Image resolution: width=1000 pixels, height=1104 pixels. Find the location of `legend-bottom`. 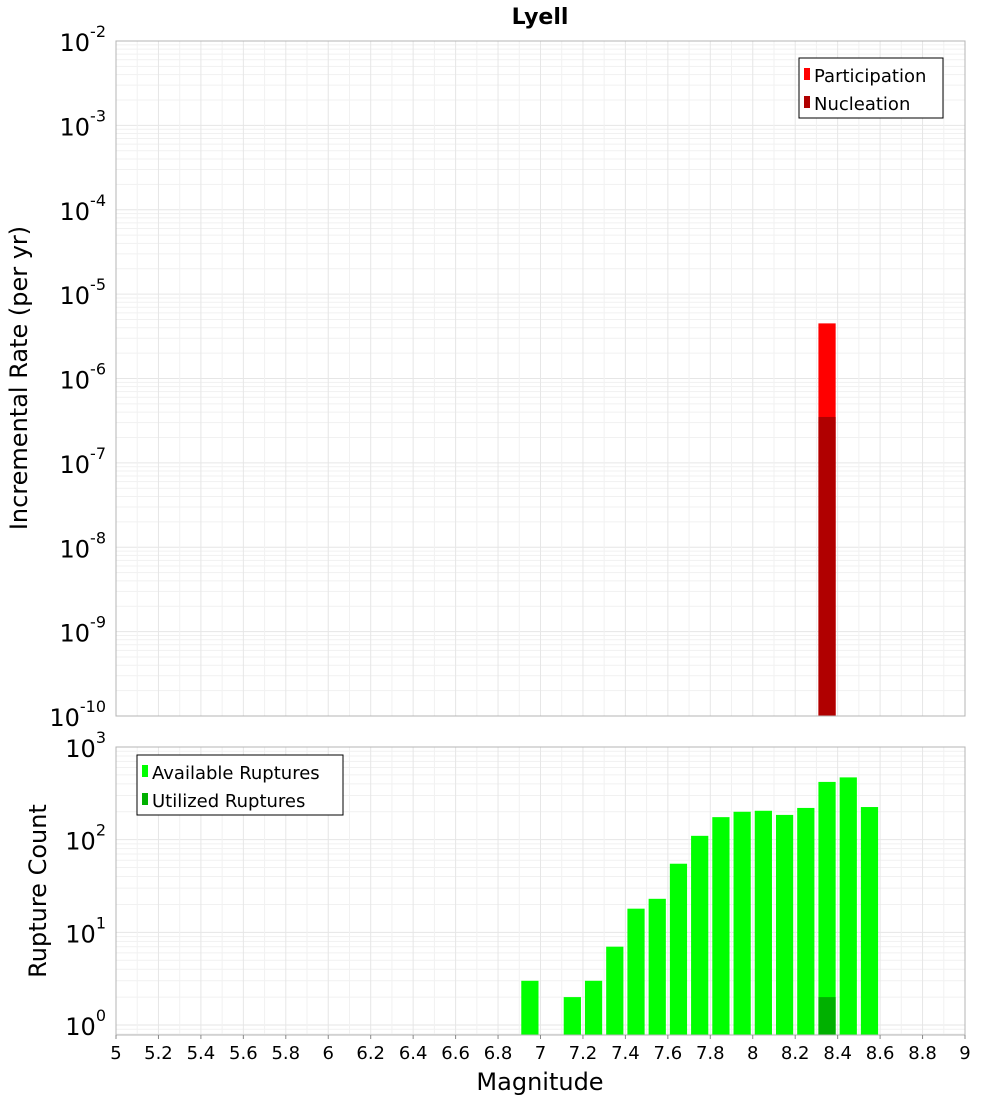

legend-bottom is located at coordinates (240, 785).